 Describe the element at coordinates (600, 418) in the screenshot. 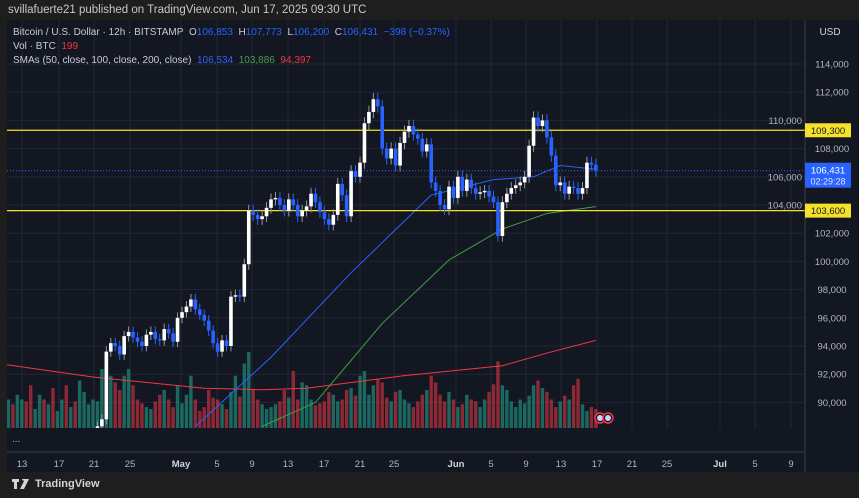

I see `us-flag-inner-icon` at that location.